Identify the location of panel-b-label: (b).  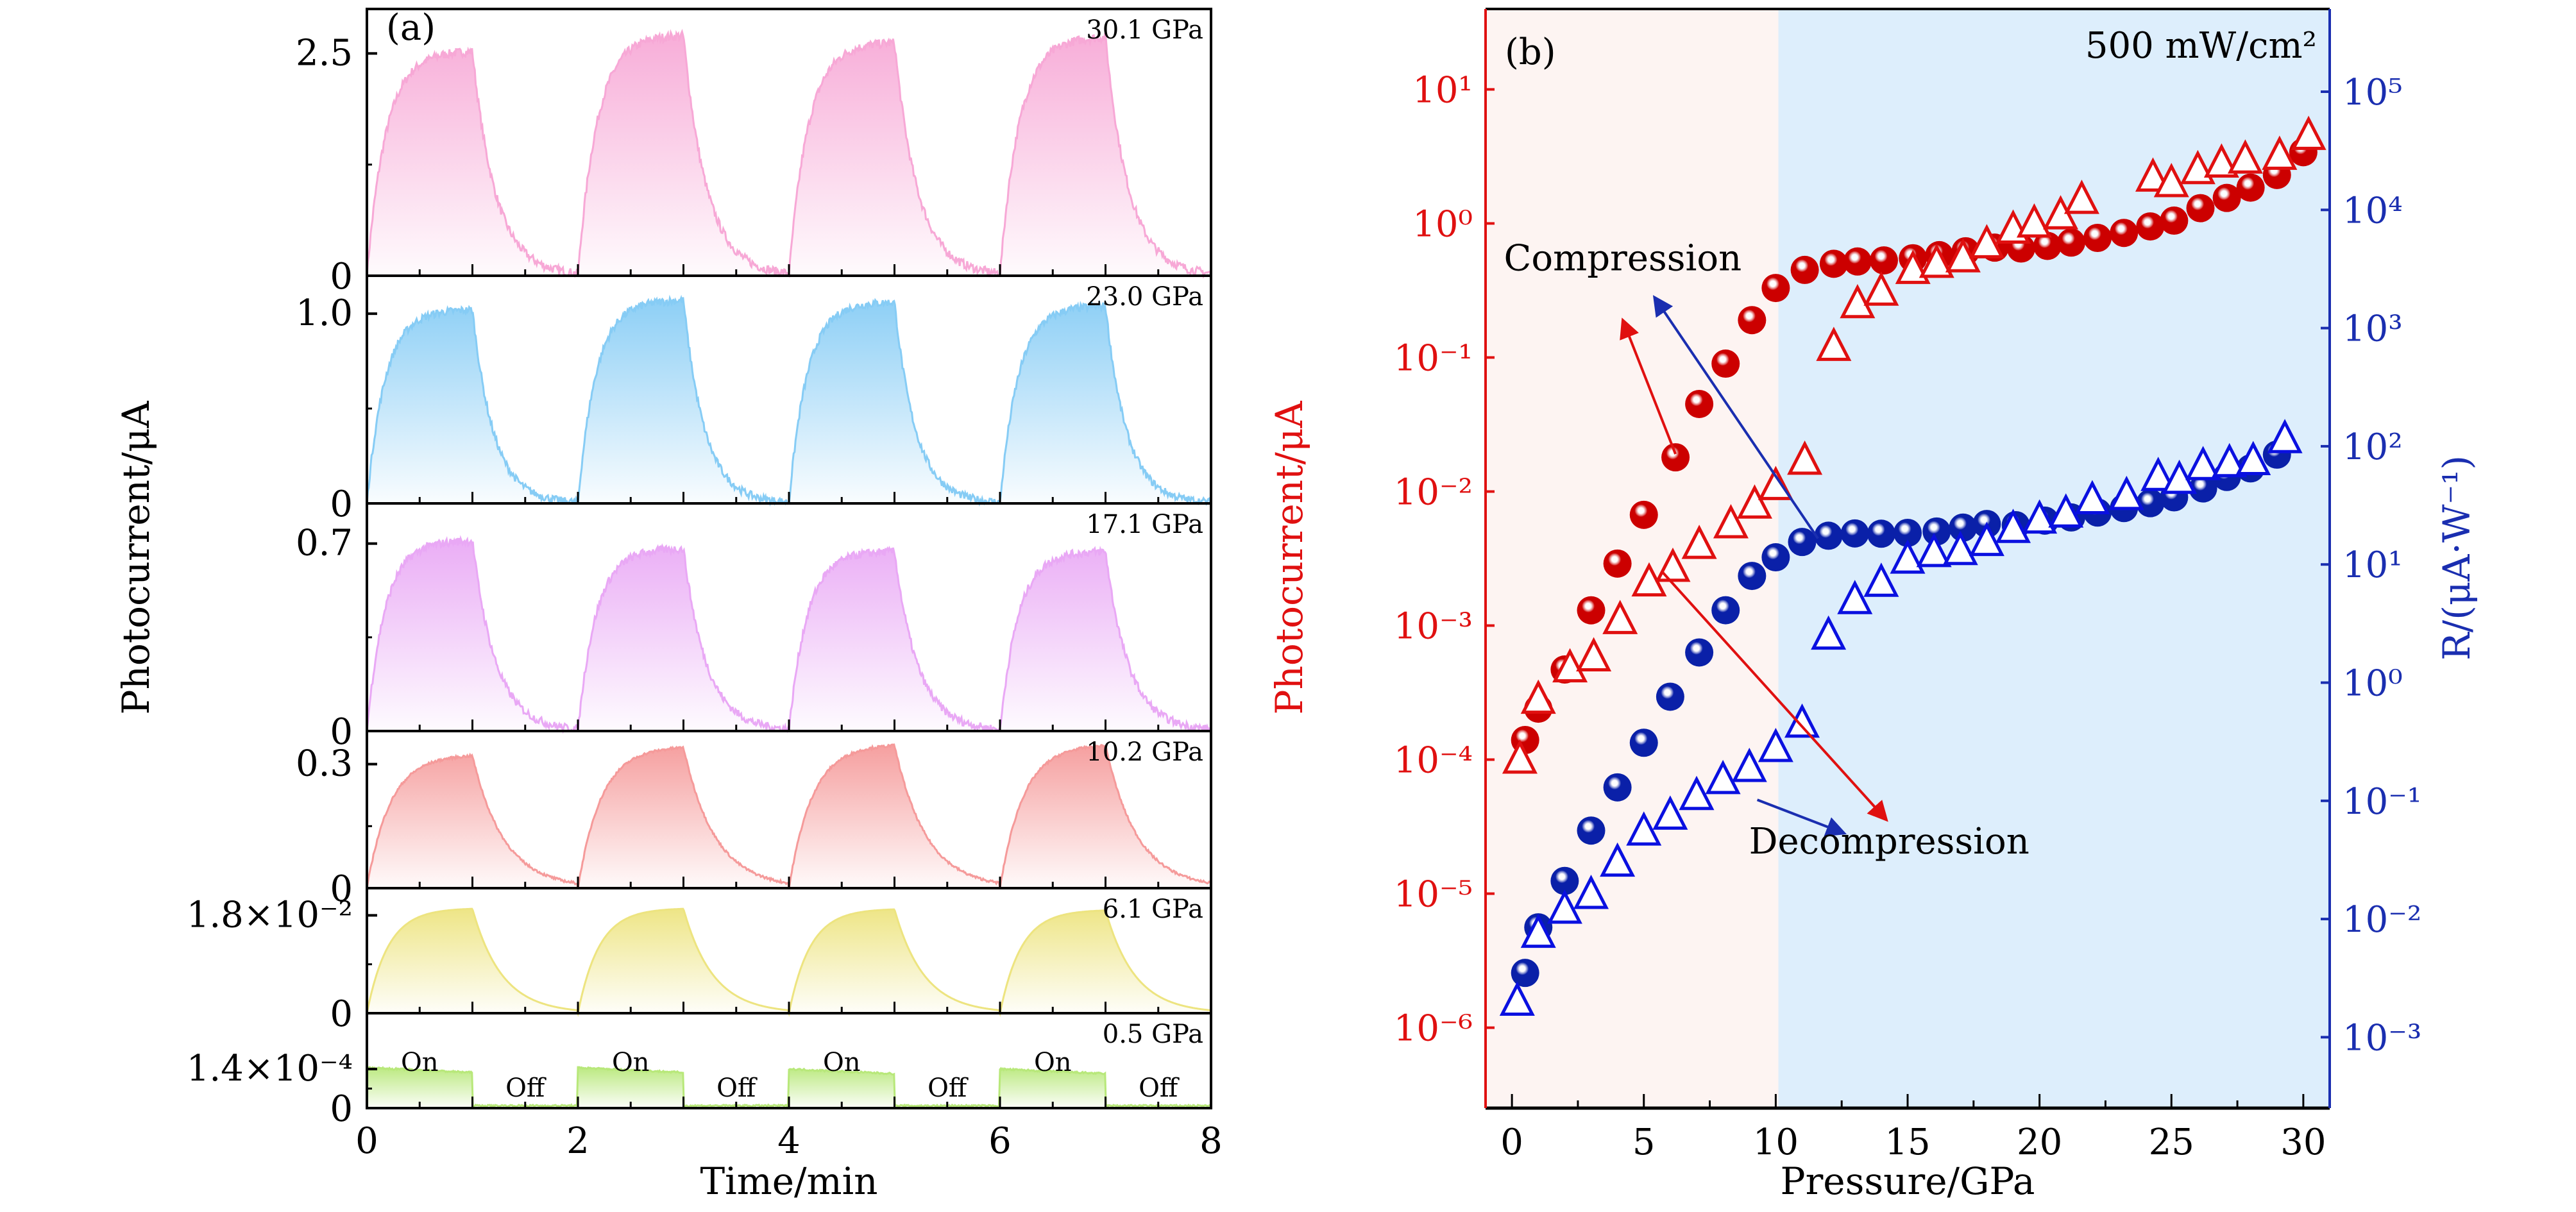
(1530, 52).